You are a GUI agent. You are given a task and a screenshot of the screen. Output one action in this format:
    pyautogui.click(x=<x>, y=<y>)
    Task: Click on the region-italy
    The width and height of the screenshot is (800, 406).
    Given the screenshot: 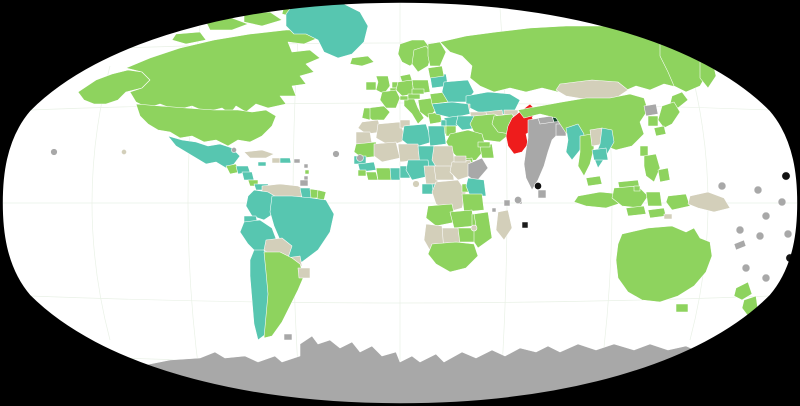 What is the action you would take?
    pyautogui.click(x=414, y=111)
    